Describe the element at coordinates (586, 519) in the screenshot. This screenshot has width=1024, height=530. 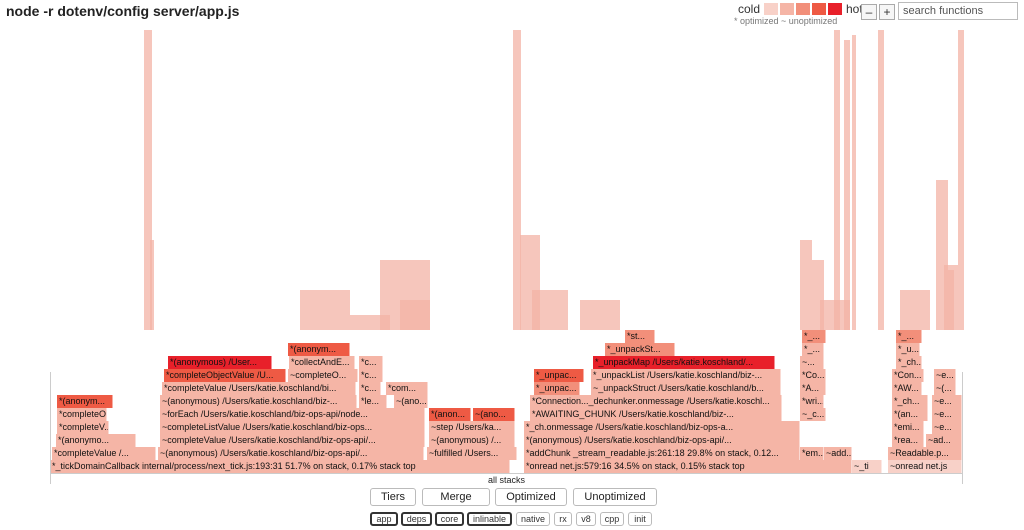
I see `tag-v8: v8` at that location.